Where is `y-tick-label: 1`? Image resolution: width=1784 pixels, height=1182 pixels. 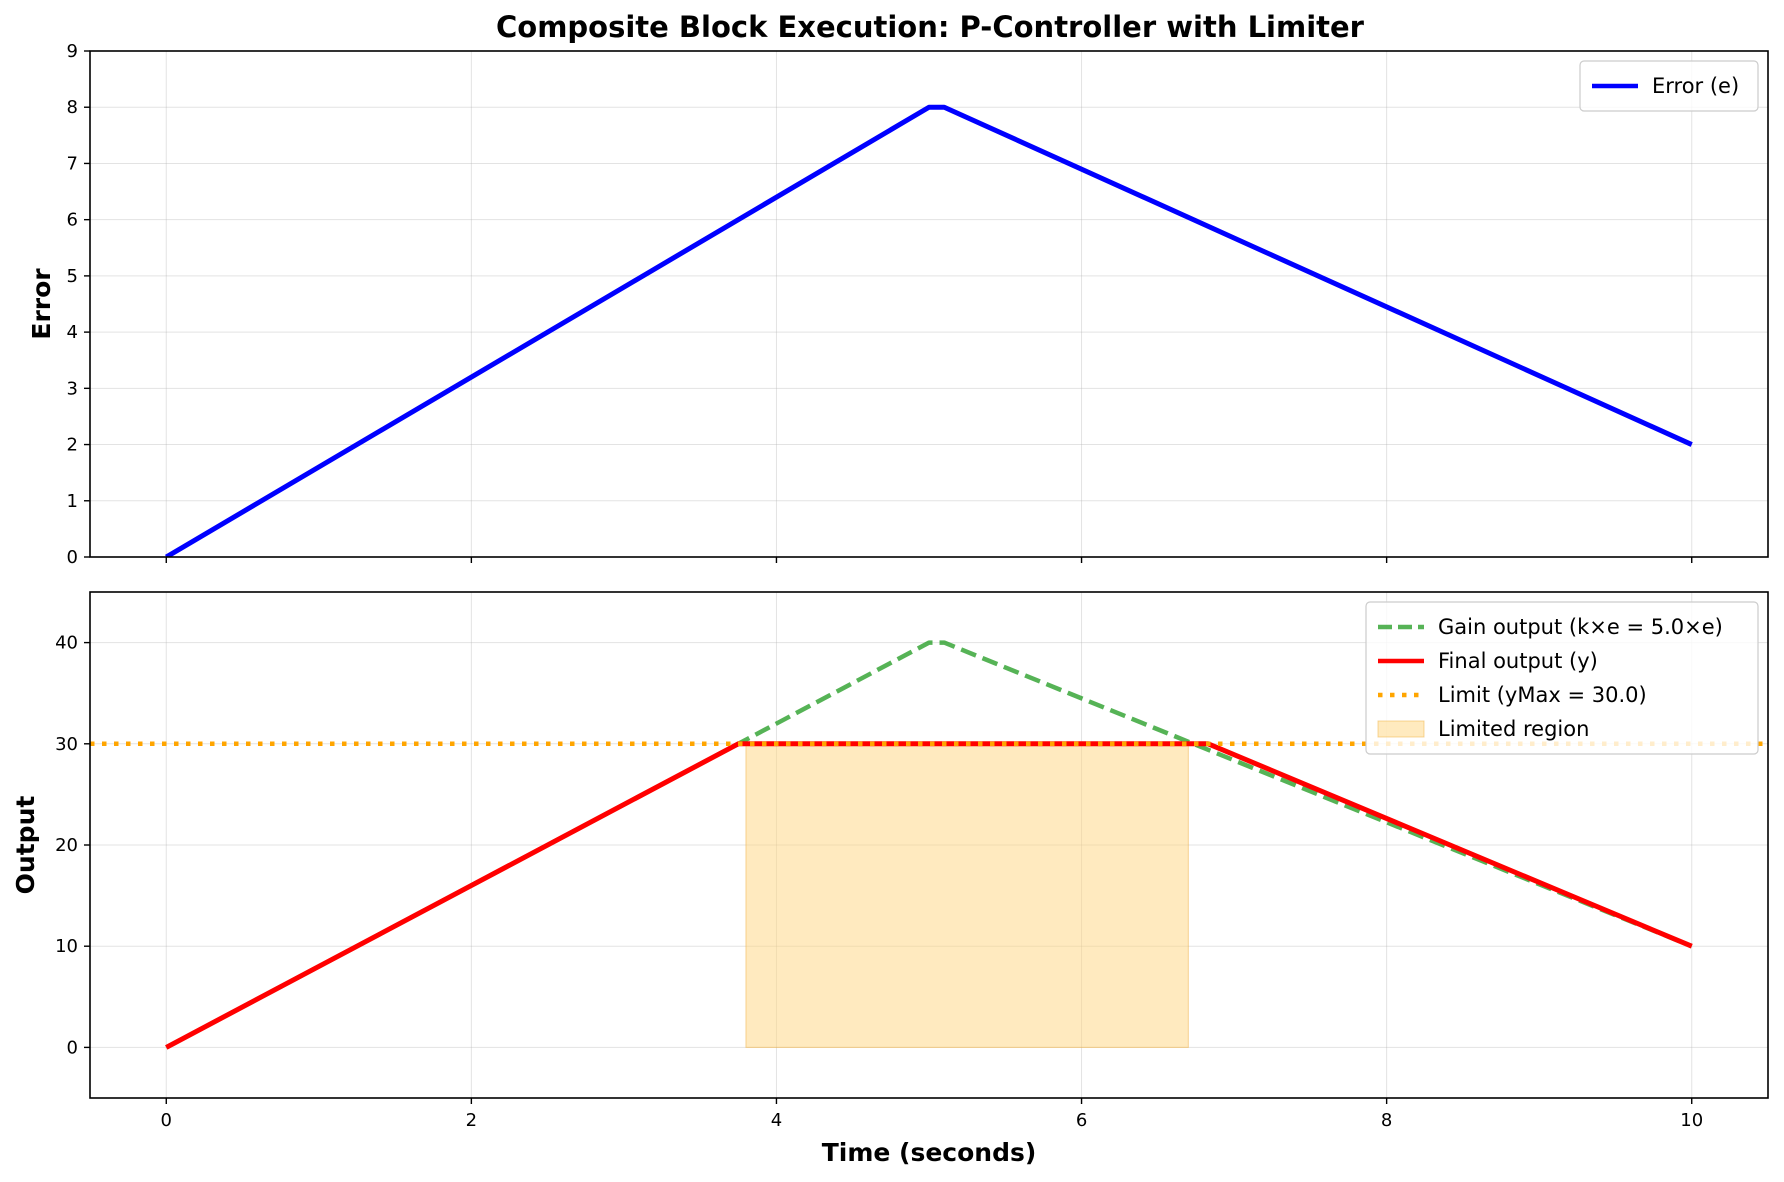 y-tick-label: 1 is located at coordinates (72, 501).